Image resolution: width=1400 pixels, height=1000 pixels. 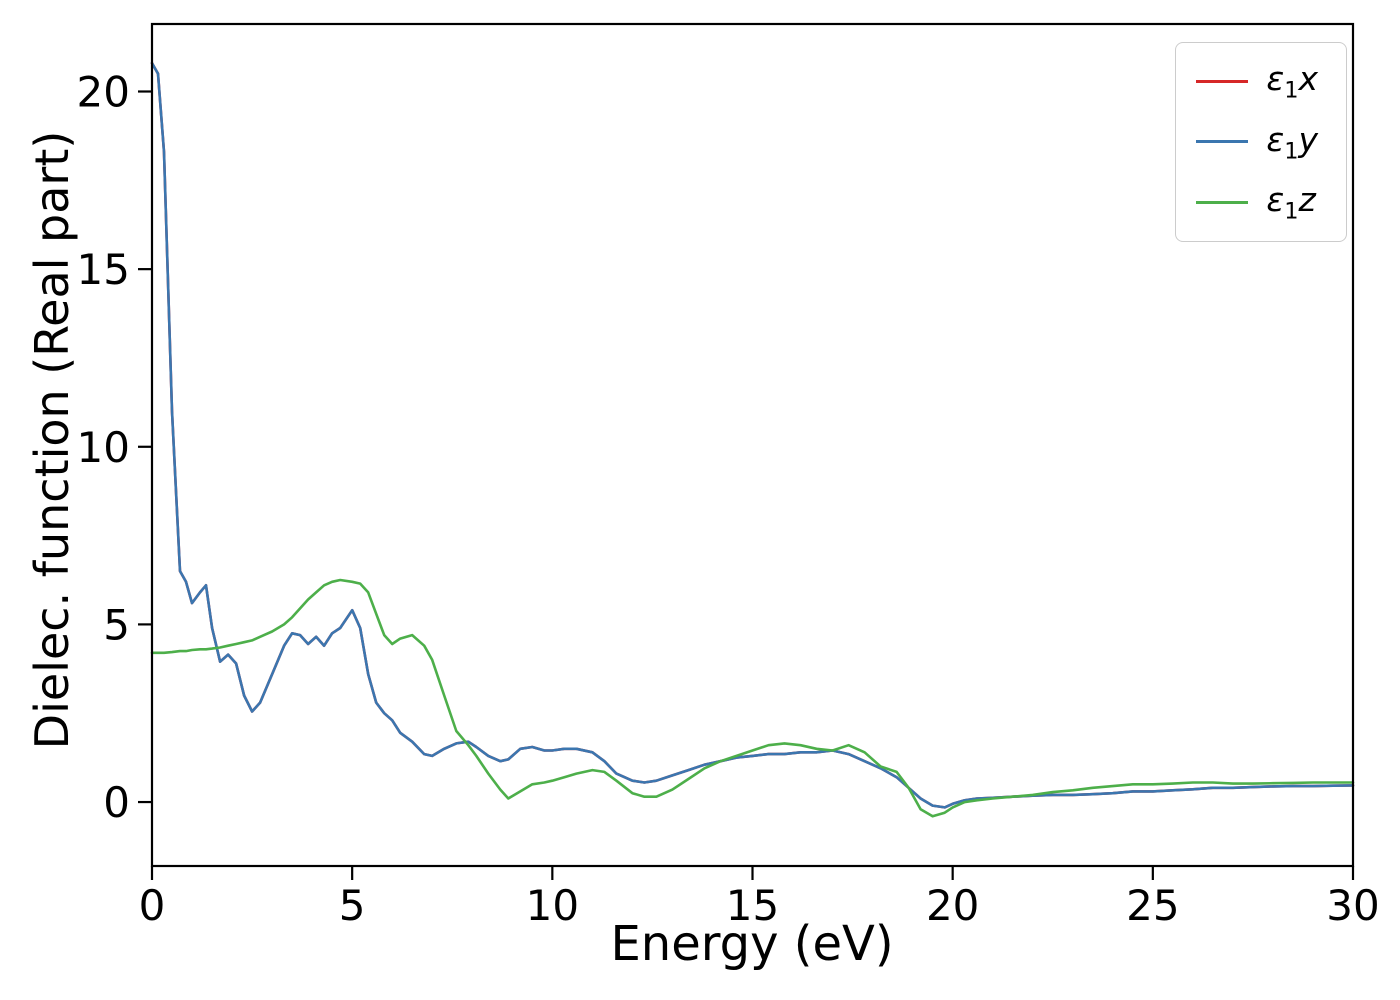 I want to click on x-tick-label: 25, so click(x=1152, y=905).